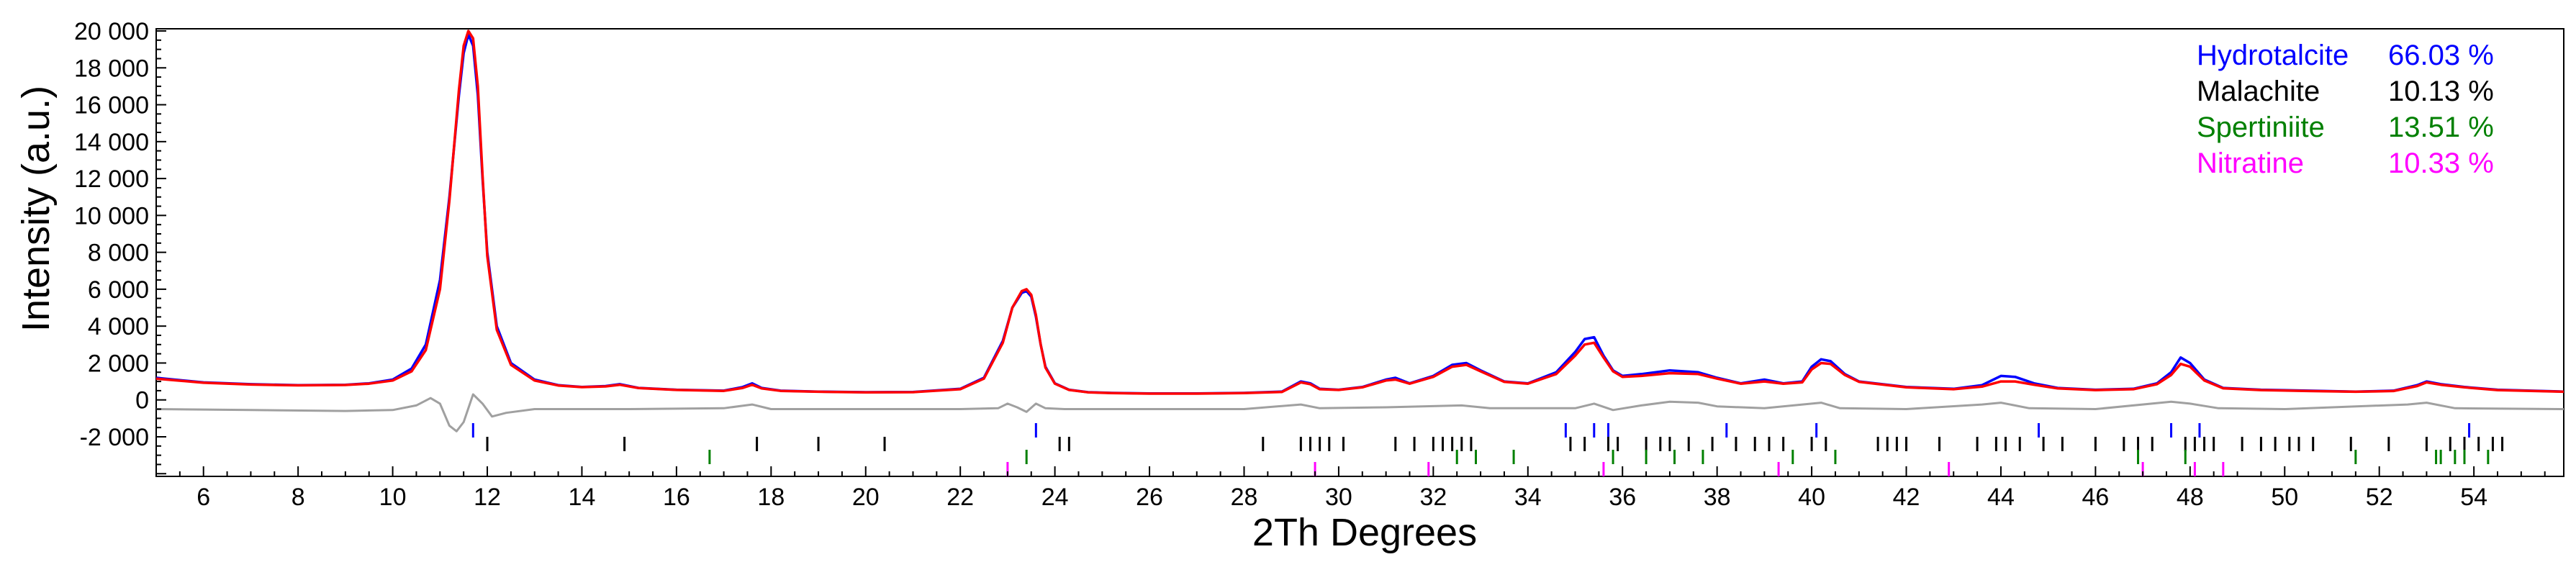 The image size is (2576, 580). Describe the element at coordinates (118, 253) in the screenshot. I see `y-tick-label: 8 000` at that location.